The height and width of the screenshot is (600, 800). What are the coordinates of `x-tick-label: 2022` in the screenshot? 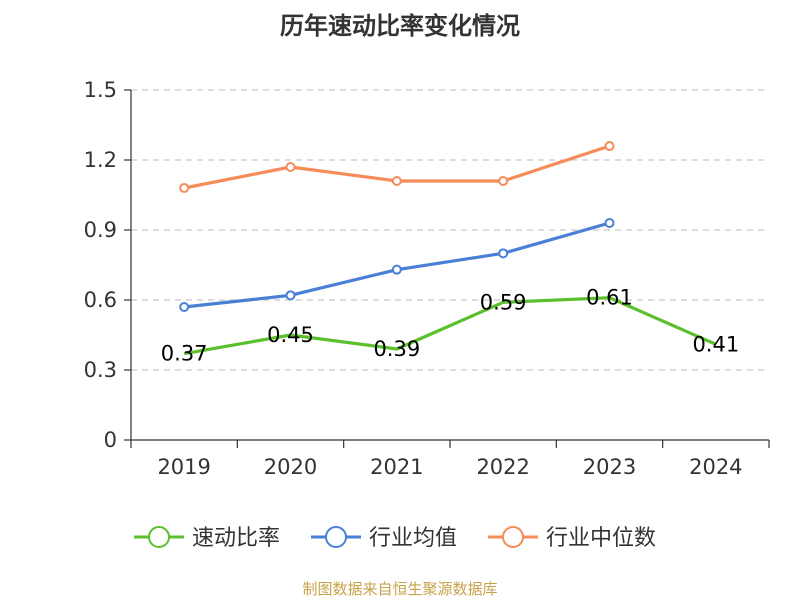 It's located at (502, 467).